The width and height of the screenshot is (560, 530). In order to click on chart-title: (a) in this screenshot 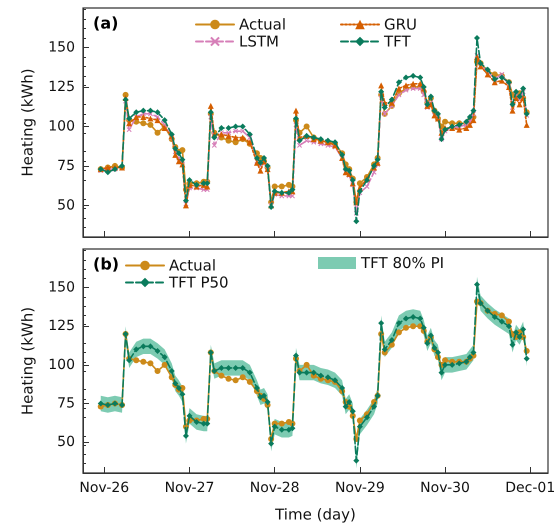, I will do `click(105, 23)`.